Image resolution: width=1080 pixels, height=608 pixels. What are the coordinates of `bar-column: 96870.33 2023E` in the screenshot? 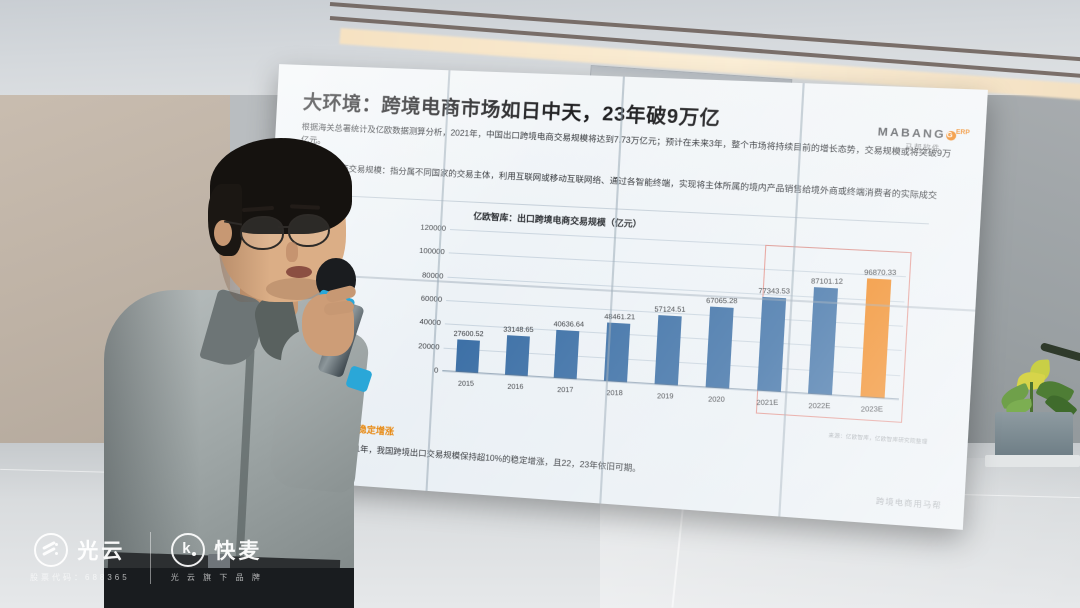 It's located at (876, 331).